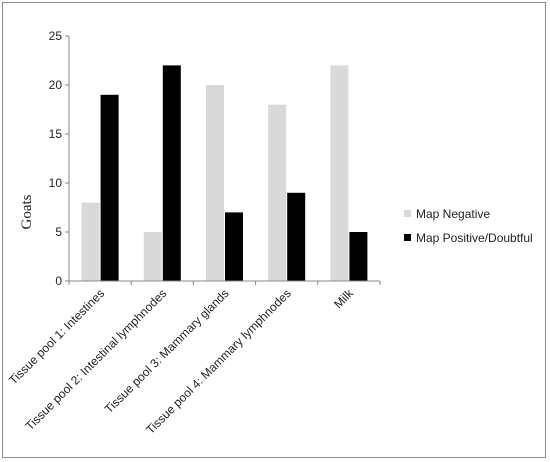 This screenshot has width=550, height=462. I want to click on y-axis-label: Goats, so click(27, 211).